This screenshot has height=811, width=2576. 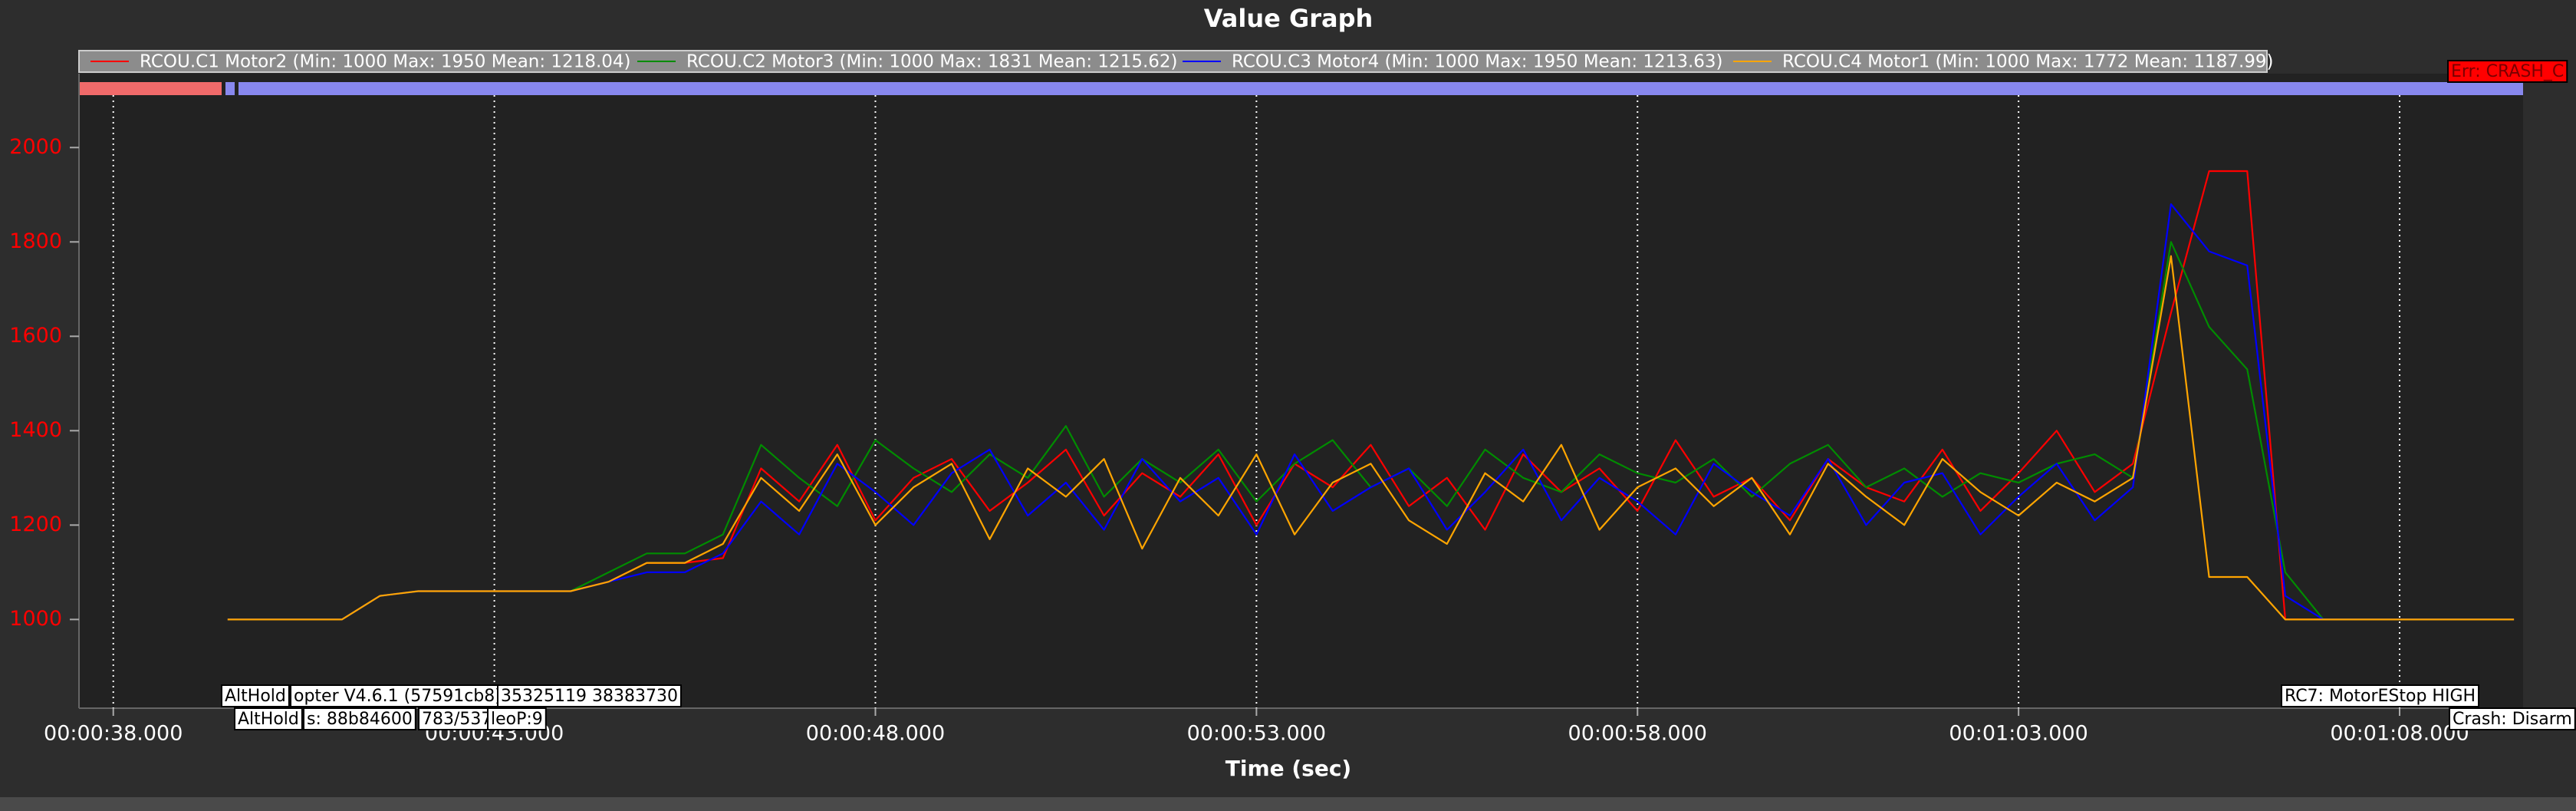 What do you see at coordinates (1288, 804) in the screenshot?
I see `scrollbar` at bounding box center [1288, 804].